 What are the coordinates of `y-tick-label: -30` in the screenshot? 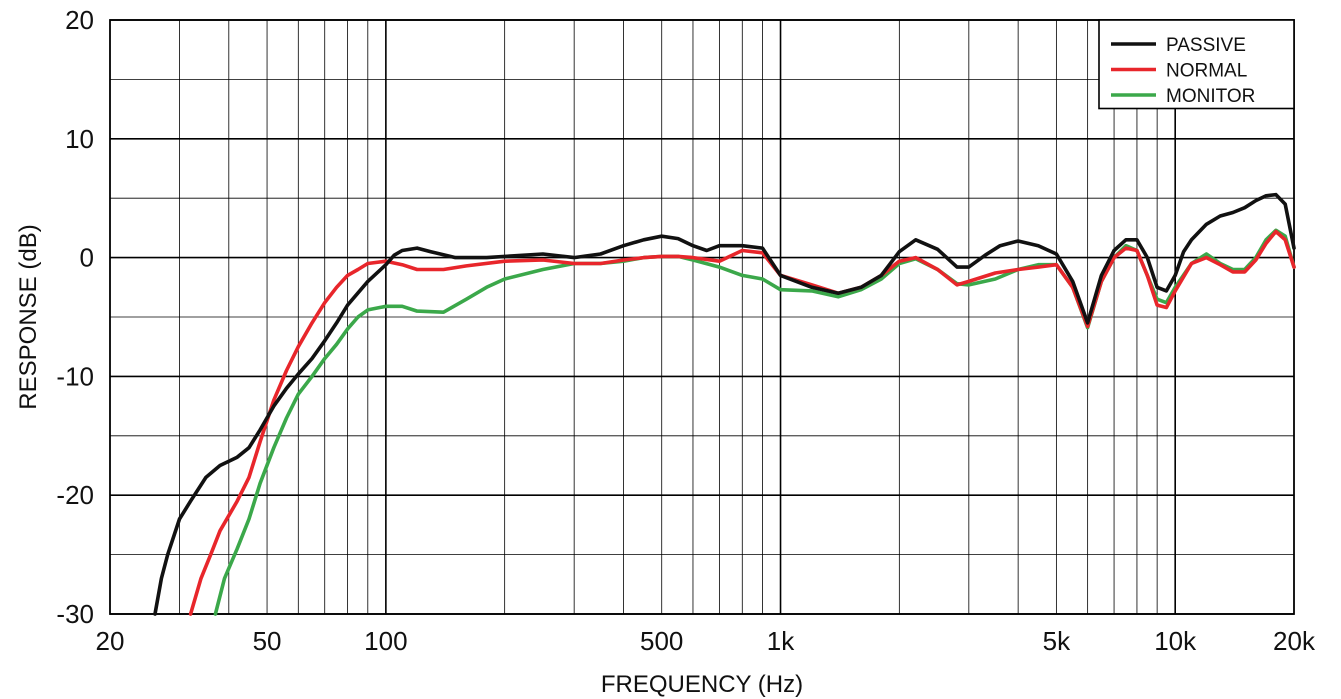 It's located at (75, 614).